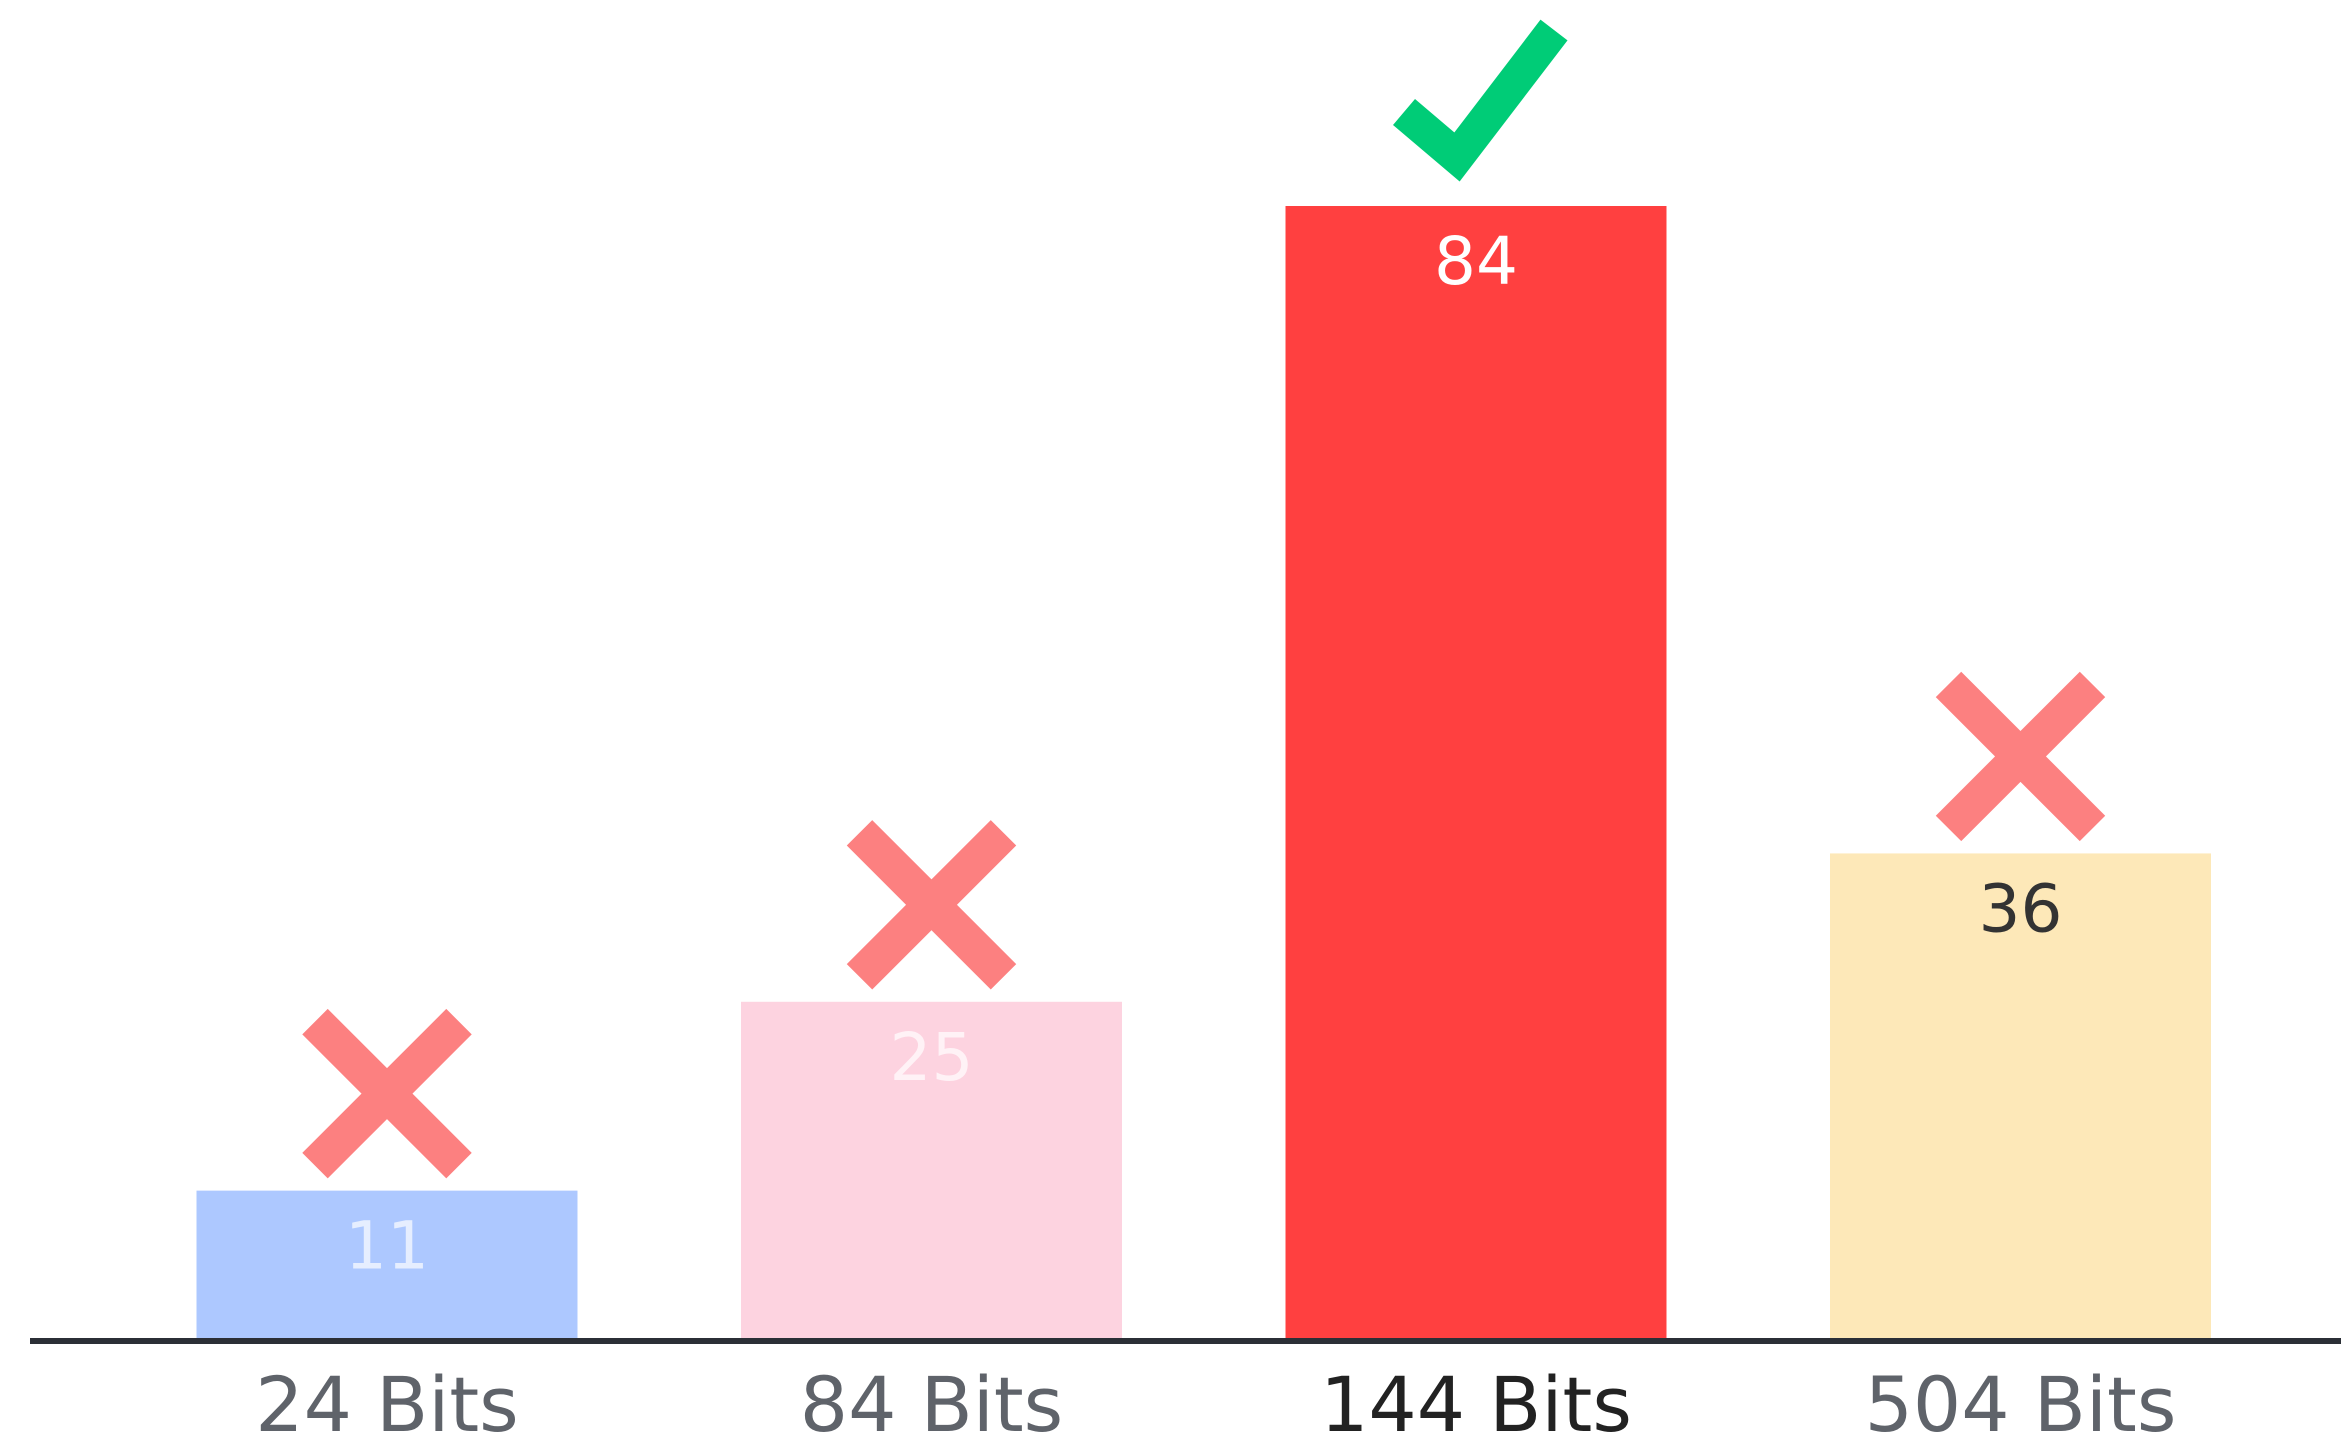 The image size is (2341, 1451). I want to click on x-tick-label: 144 Bits, so click(1476, 1404).